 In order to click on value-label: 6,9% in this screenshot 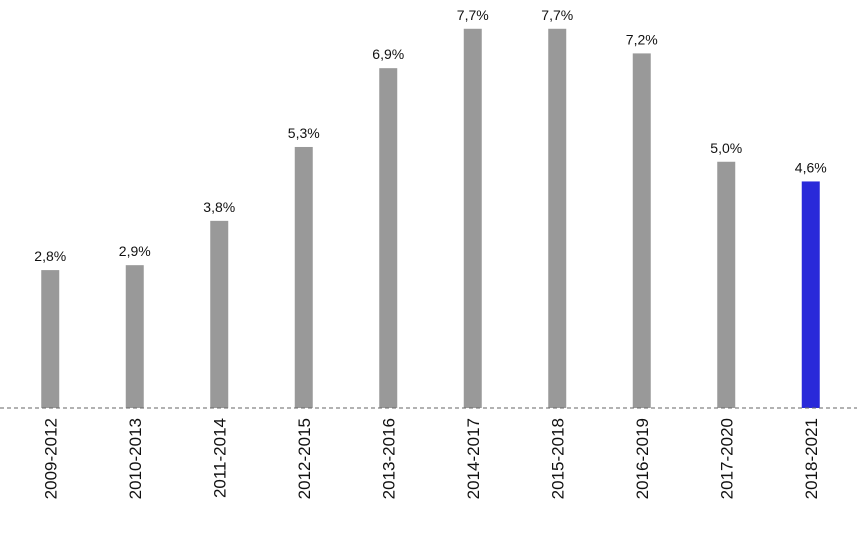, I will do `click(388, 54)`.